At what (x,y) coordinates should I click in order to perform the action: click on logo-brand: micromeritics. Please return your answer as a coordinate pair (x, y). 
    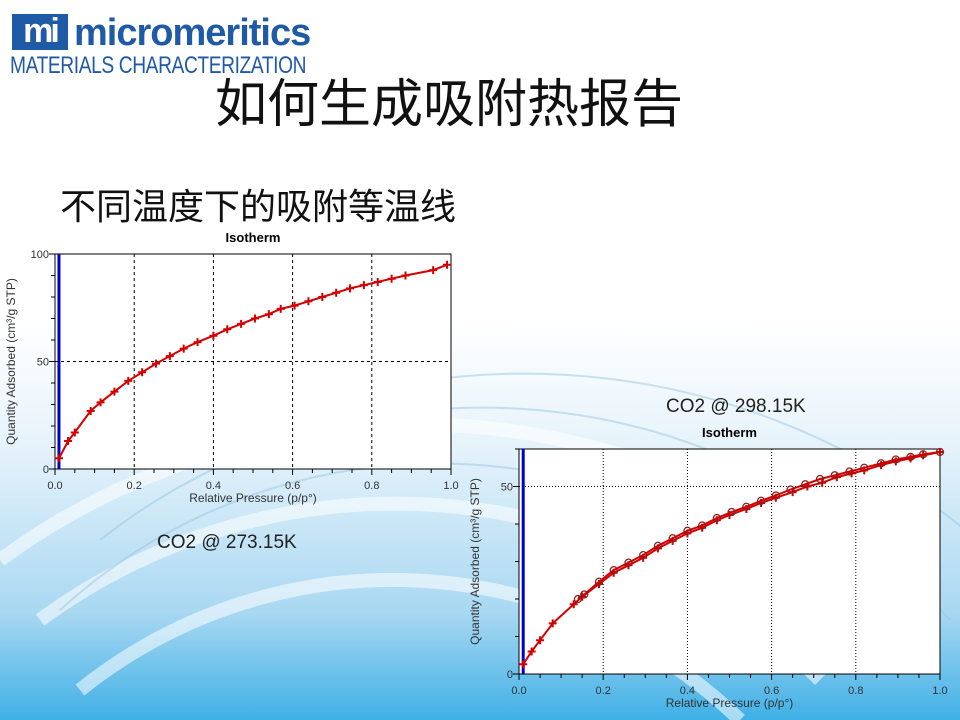
    Looking at the image, I should click on (192, 33).